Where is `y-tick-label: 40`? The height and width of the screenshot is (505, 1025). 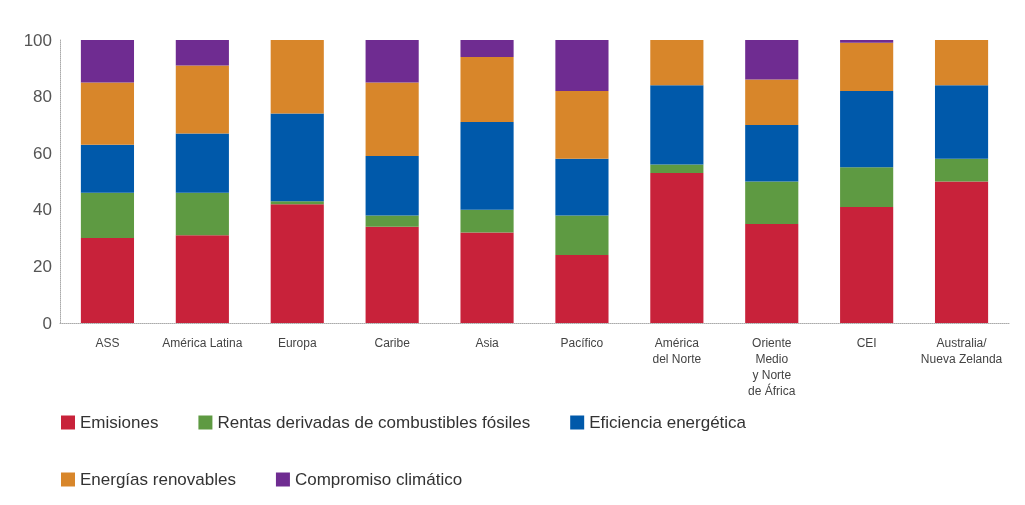 y-tick-label: 40 is located at coordinates (42, 210).